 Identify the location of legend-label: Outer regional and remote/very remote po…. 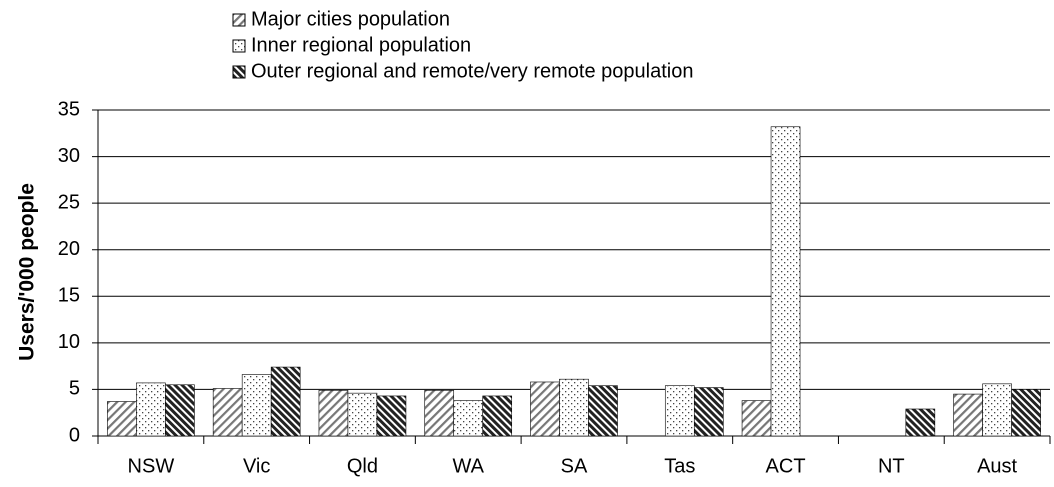
(472, 71).